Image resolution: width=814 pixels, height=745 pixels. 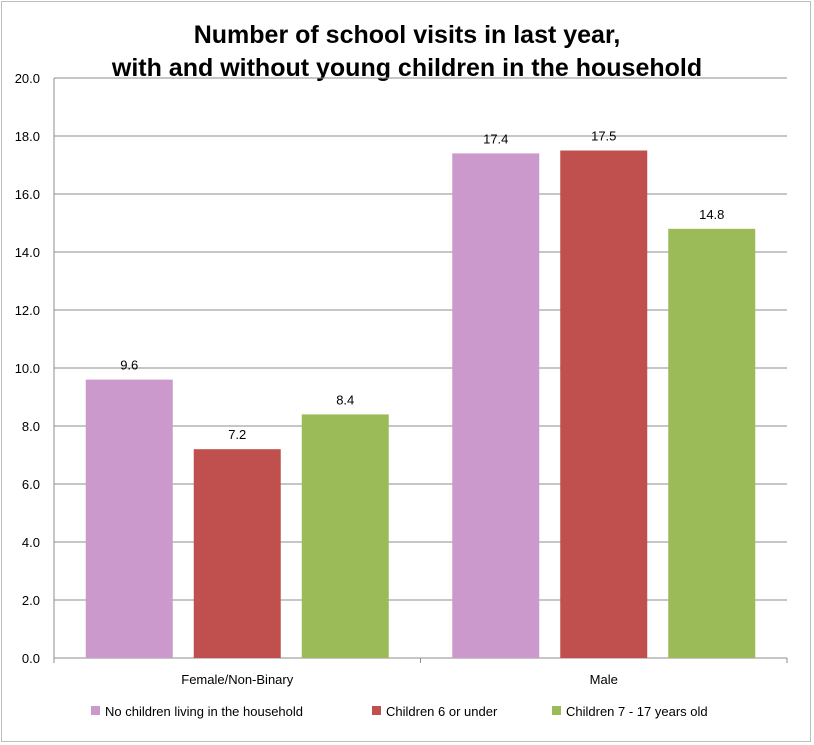 What do you see at coordinates (711, 214) in the screenshot?
I see `data-label: 14.8` at bounding box center [711, 214].